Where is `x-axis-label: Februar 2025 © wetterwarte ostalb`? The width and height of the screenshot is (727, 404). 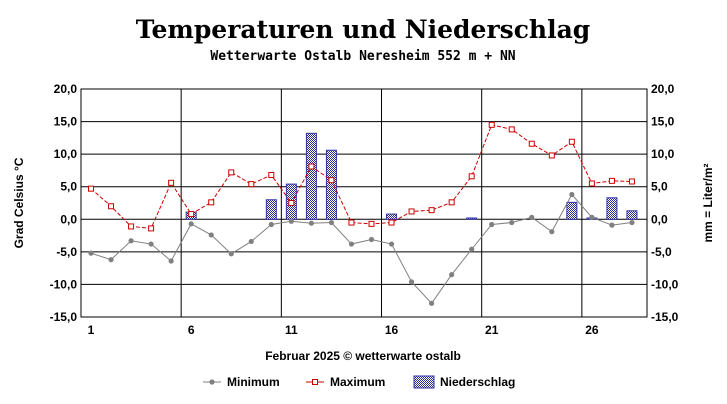 x-axis-label: Februar 2025 © wetterwarte ostalb is located at coordinates (363, 356).